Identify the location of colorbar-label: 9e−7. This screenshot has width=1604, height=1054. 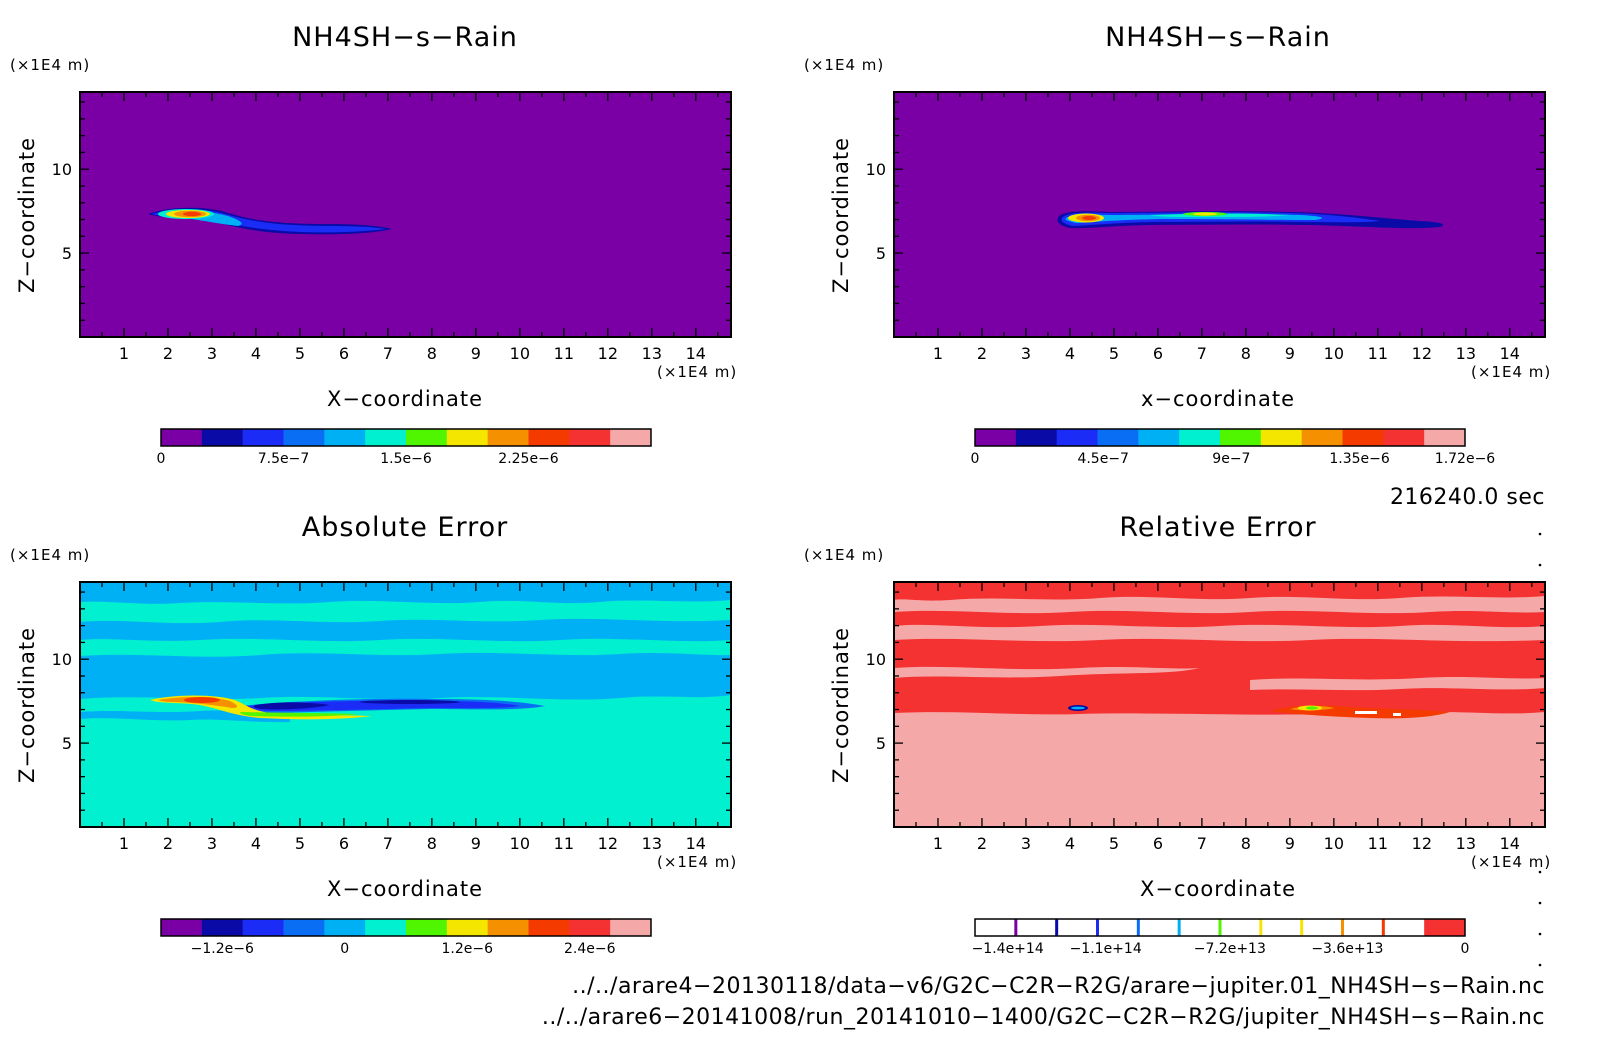
(1231, 459).